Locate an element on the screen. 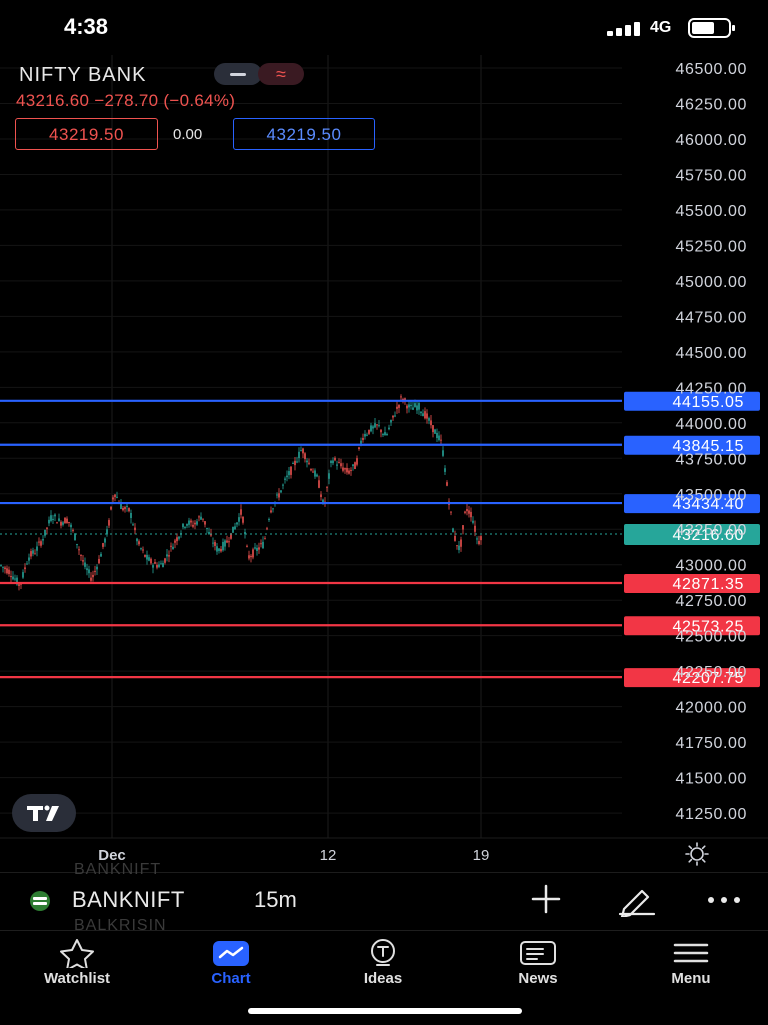 The image size is (768, 1025). interval-selector: 15m is located at coordinates (275, 899).